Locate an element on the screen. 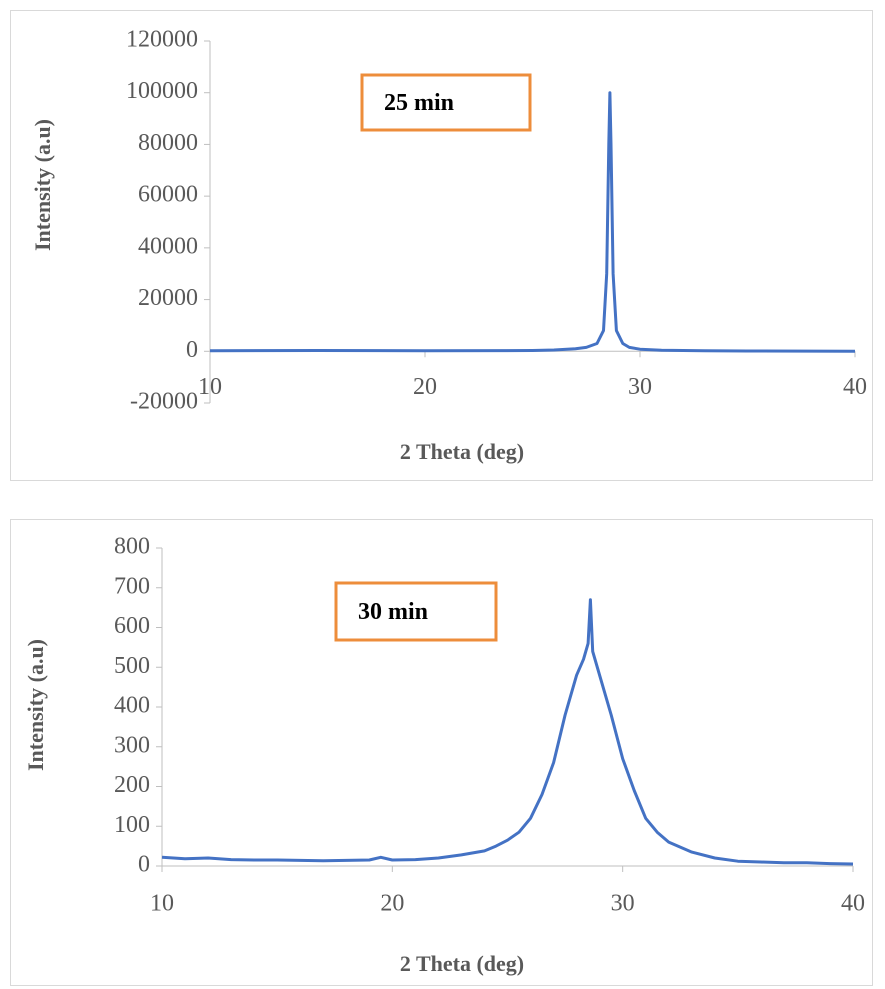 The image size is (885, 989). y-tick-label: 20000 is located at coordinates (168, 298).